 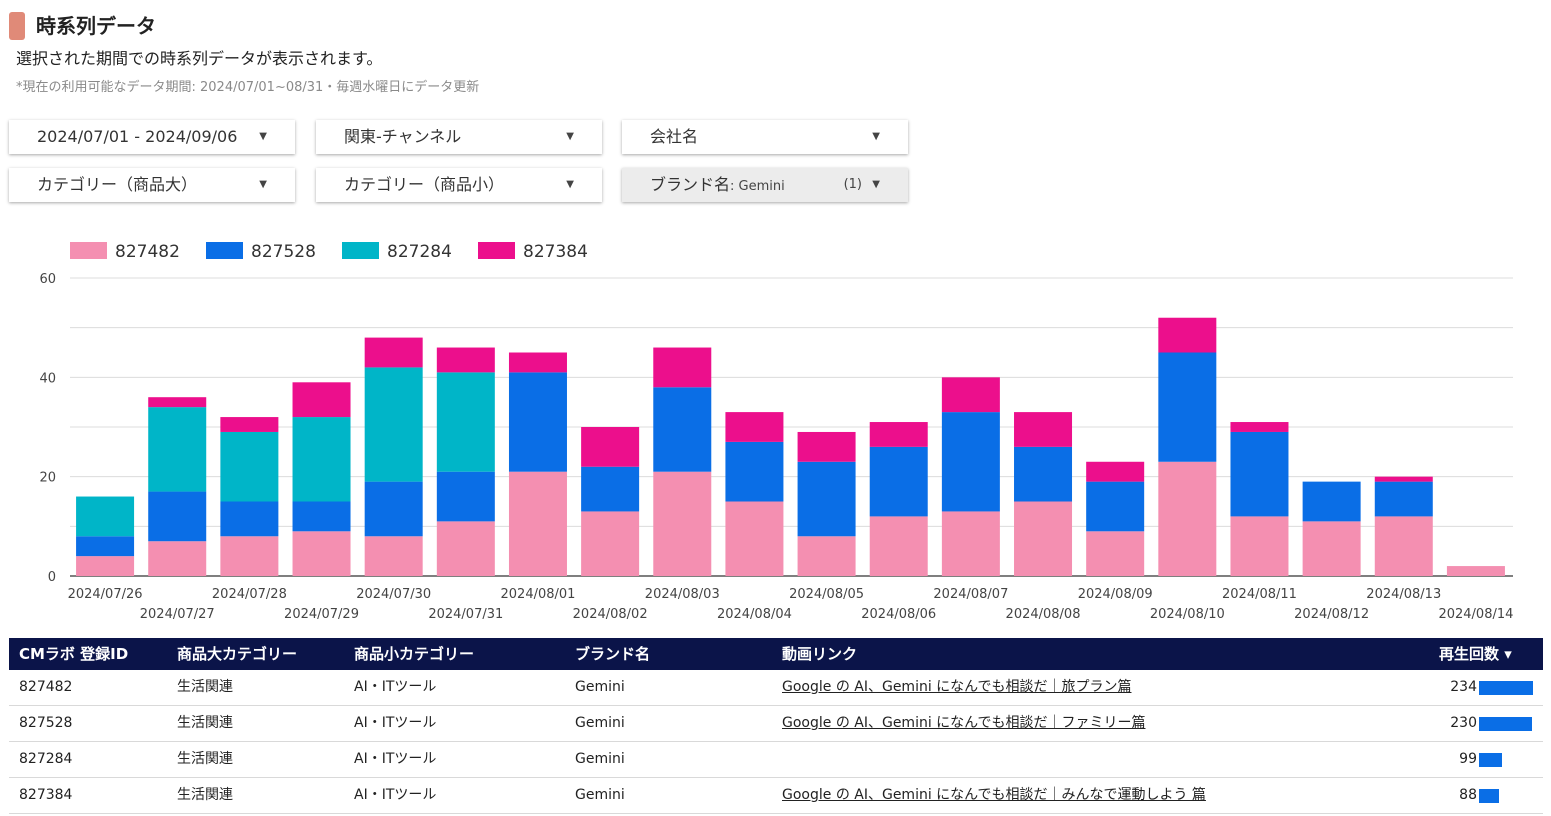 What do you see at coordinates (682, 429) in the screenshot?
I see `bar-827528-2024/08/03` at bounding box center [682, 429].